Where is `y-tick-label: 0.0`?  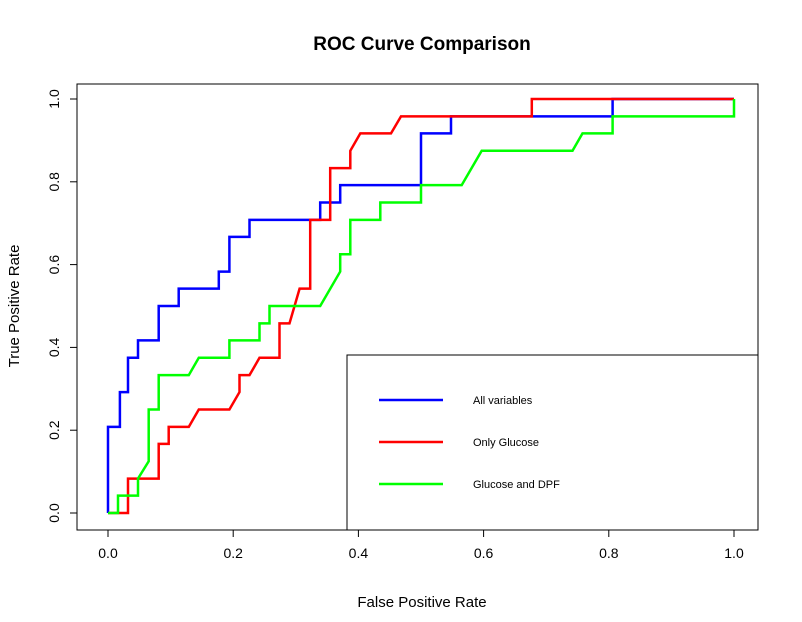
y-tick-label: 0.0 is located at coordinates (54, 513).